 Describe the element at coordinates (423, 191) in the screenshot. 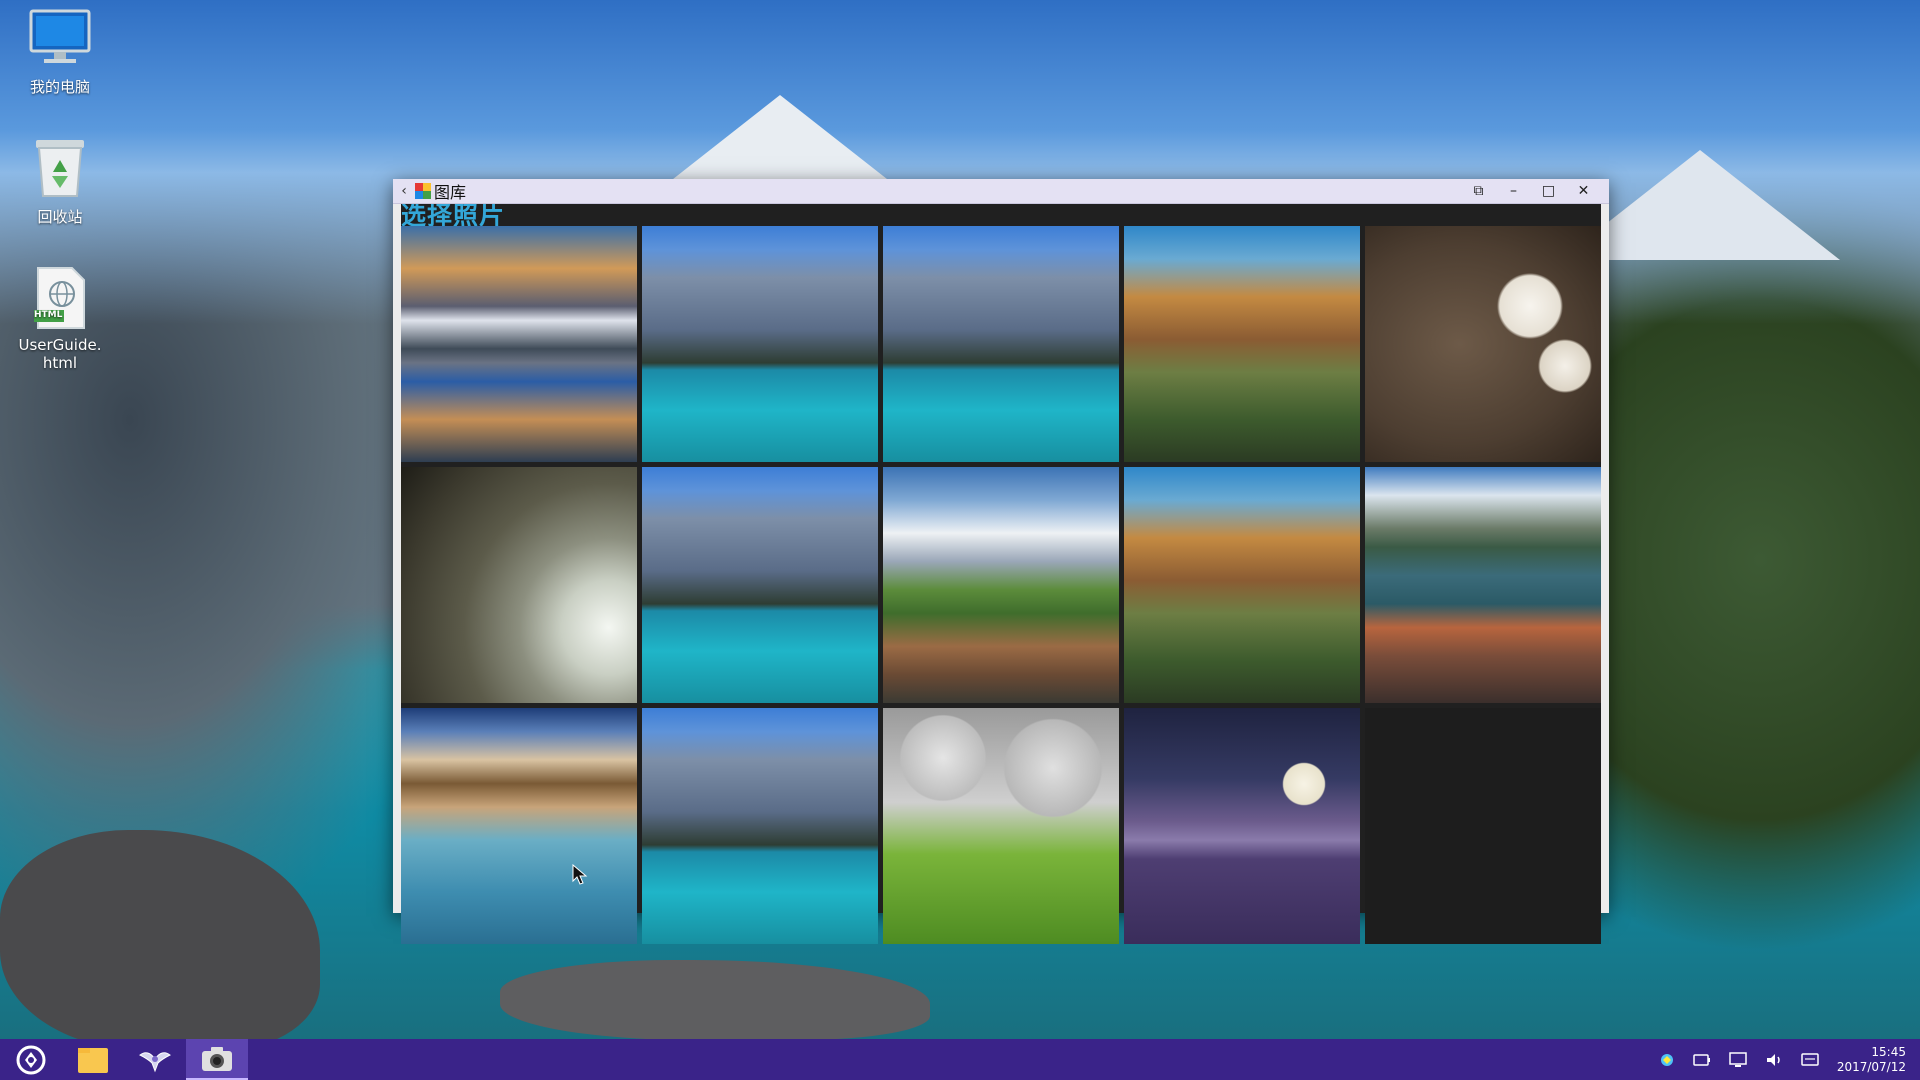

I see `gallery-app-icon` at that location.